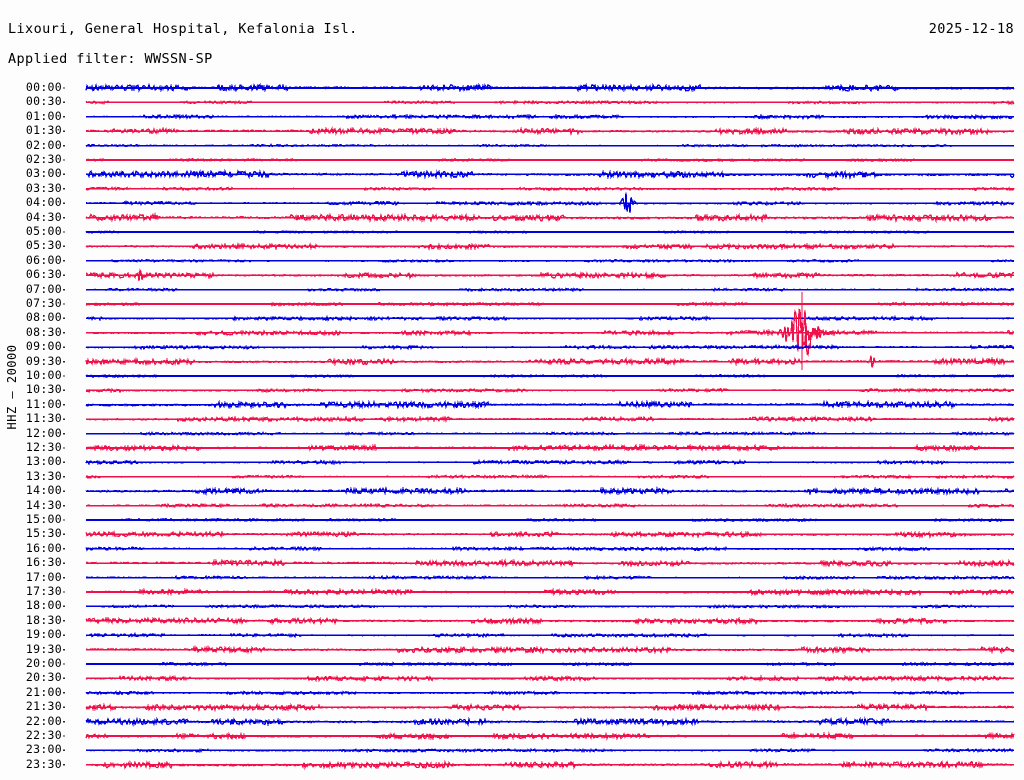 The image size is (1024, 780). Describe the element at coordinates (43, 389) in the screenshot. I see `time-label: 10:30` at that location.